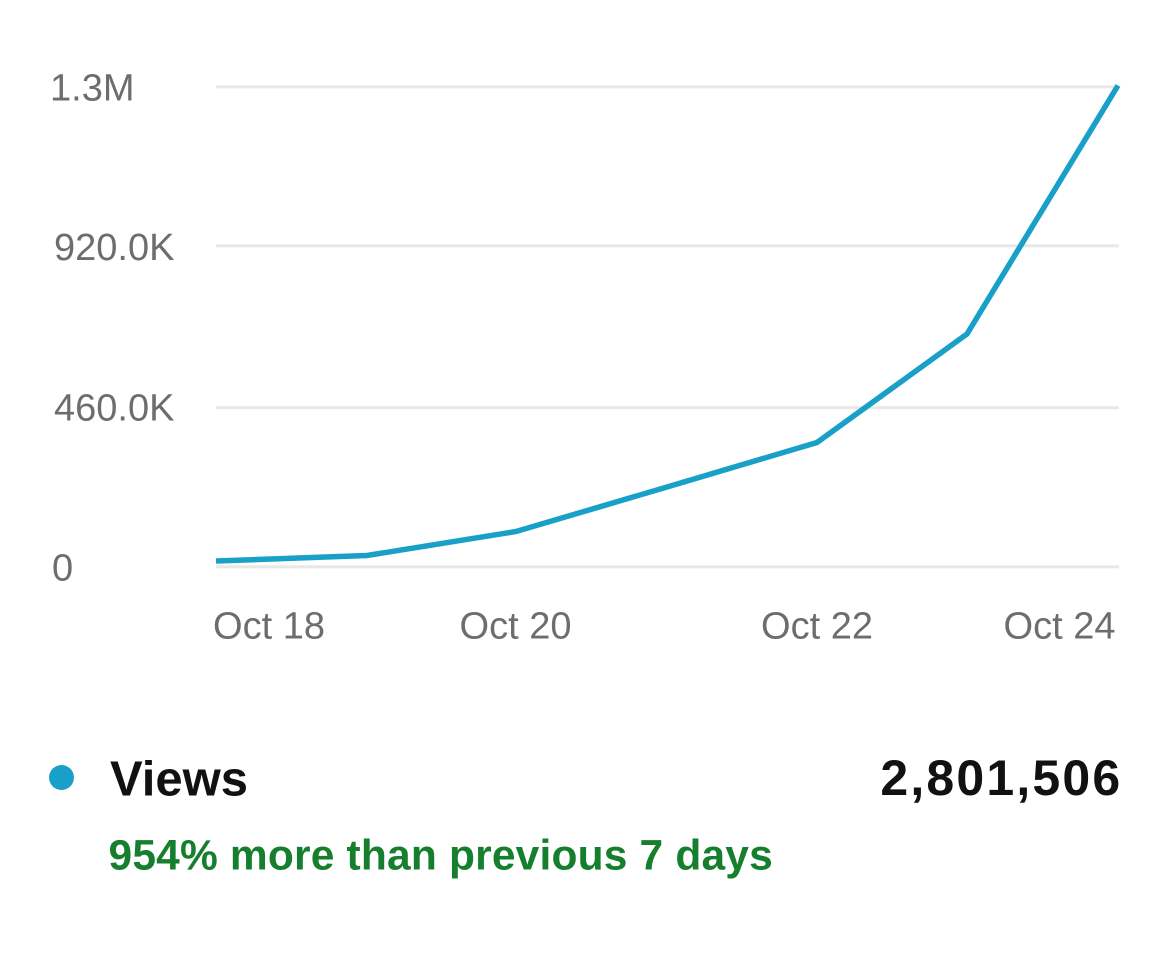  I want to click on svg-text: 1.3M, so click(92, 89).